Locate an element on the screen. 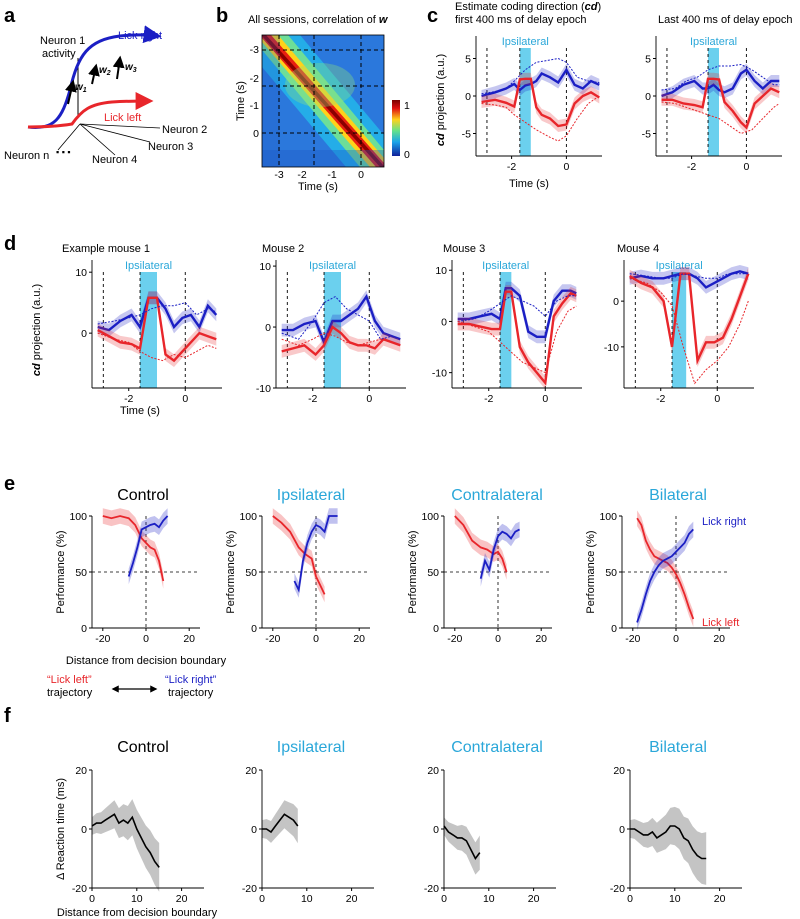 The width and height of the screenshot is (800, 919). hm-xtick: -1 is located at coordinates (331, 175).